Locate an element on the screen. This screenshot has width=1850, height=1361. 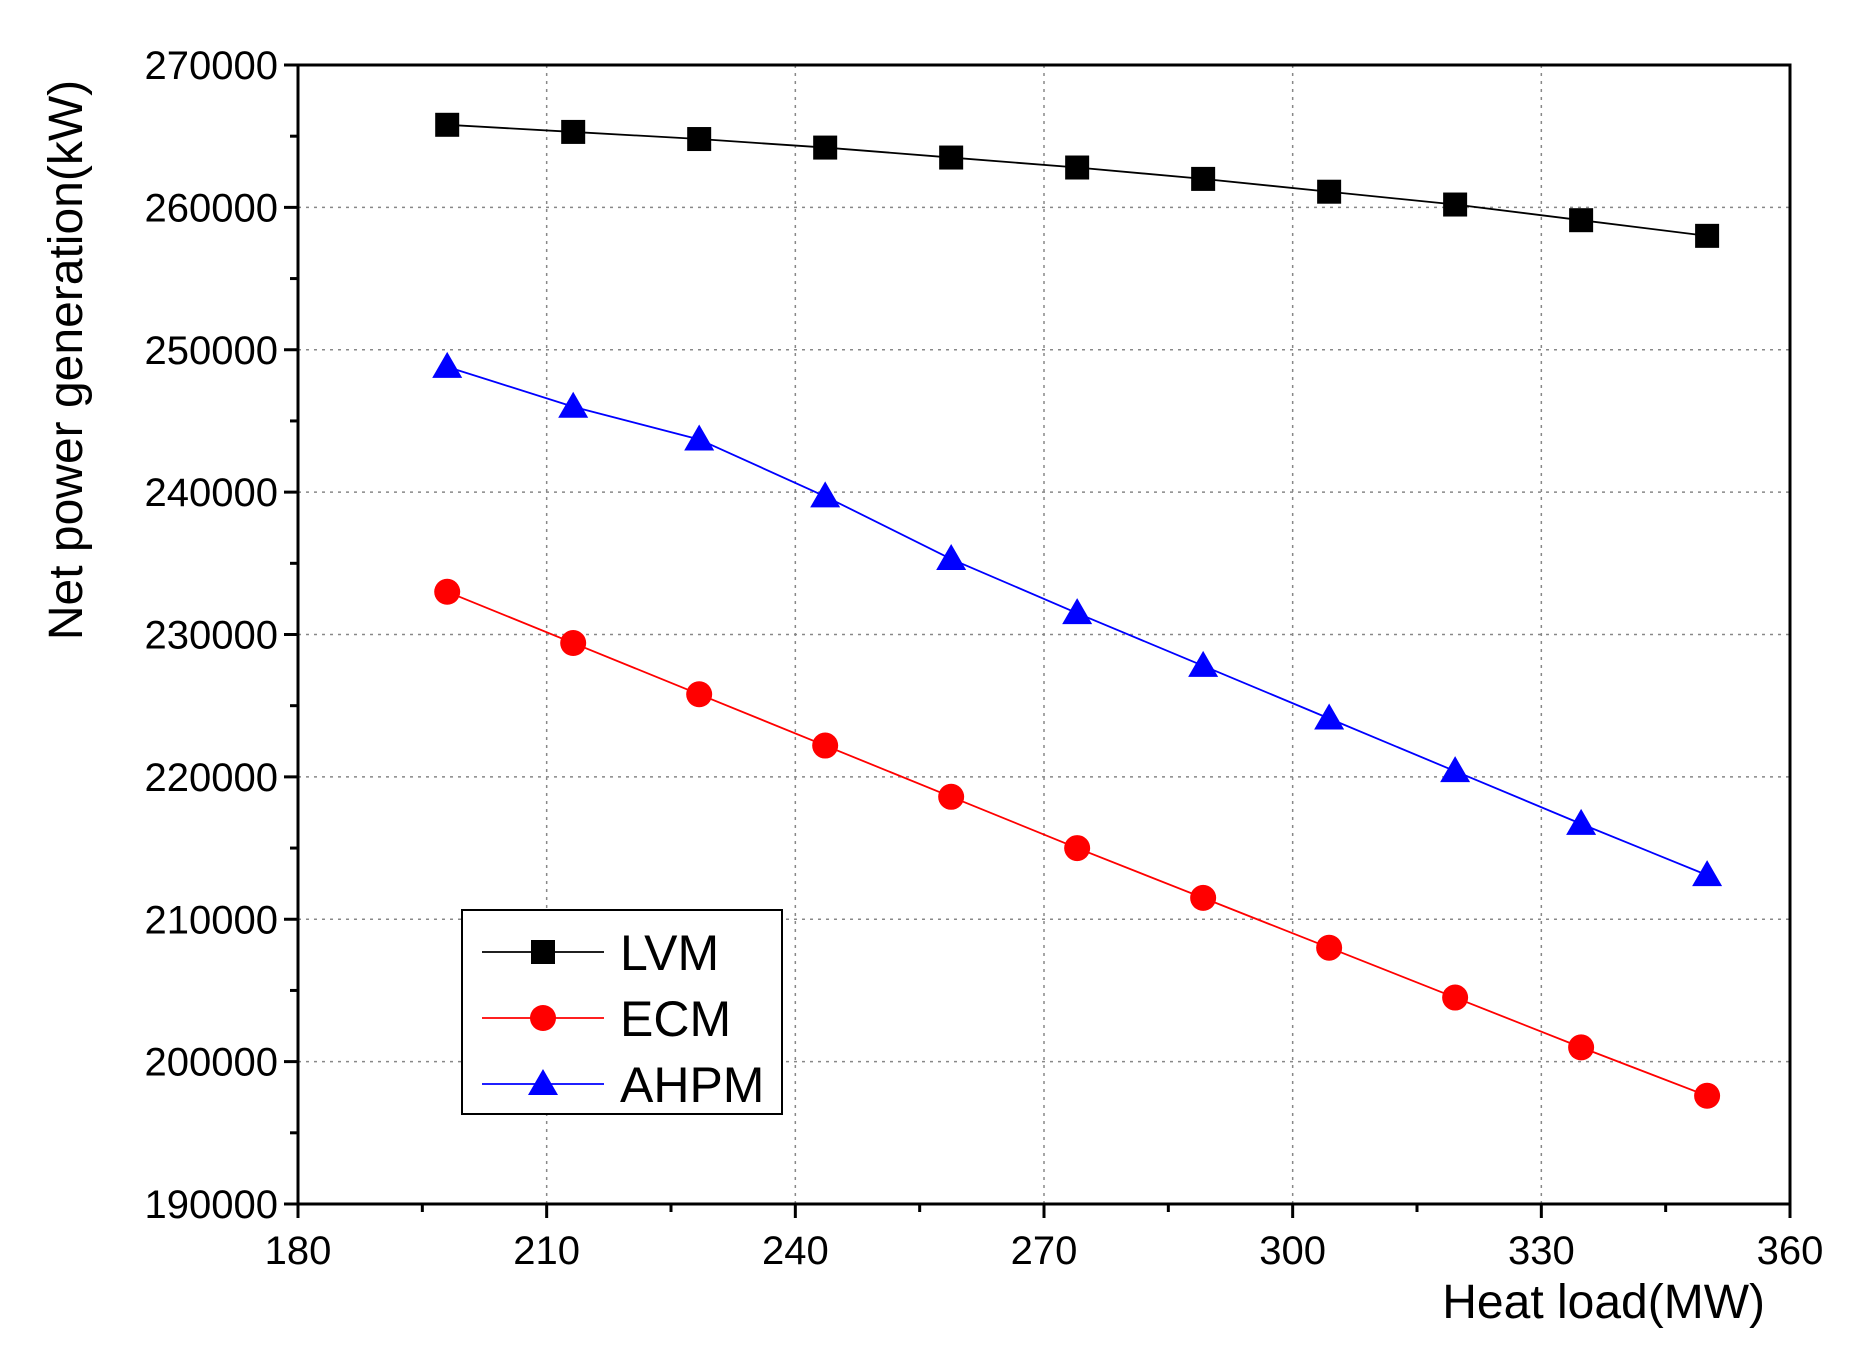
y-tick-label: 200000 is located at coordinates (211, 1063).